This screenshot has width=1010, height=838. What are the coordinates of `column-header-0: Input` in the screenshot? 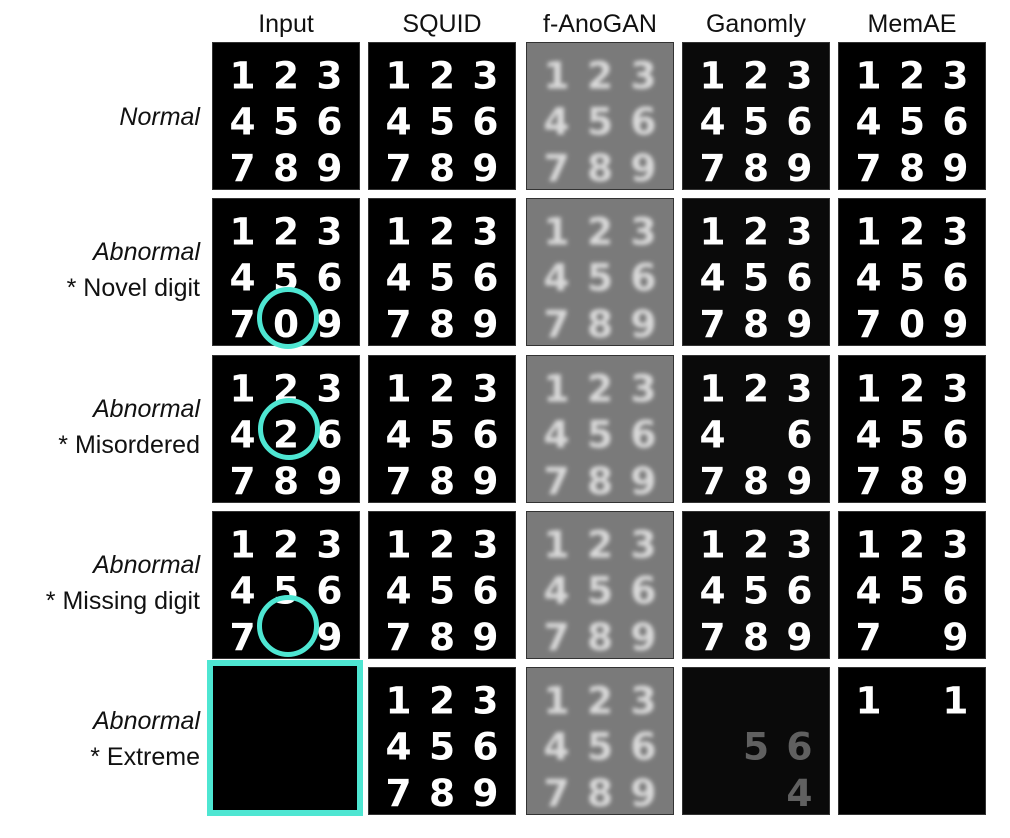 It's located at (286, 24).